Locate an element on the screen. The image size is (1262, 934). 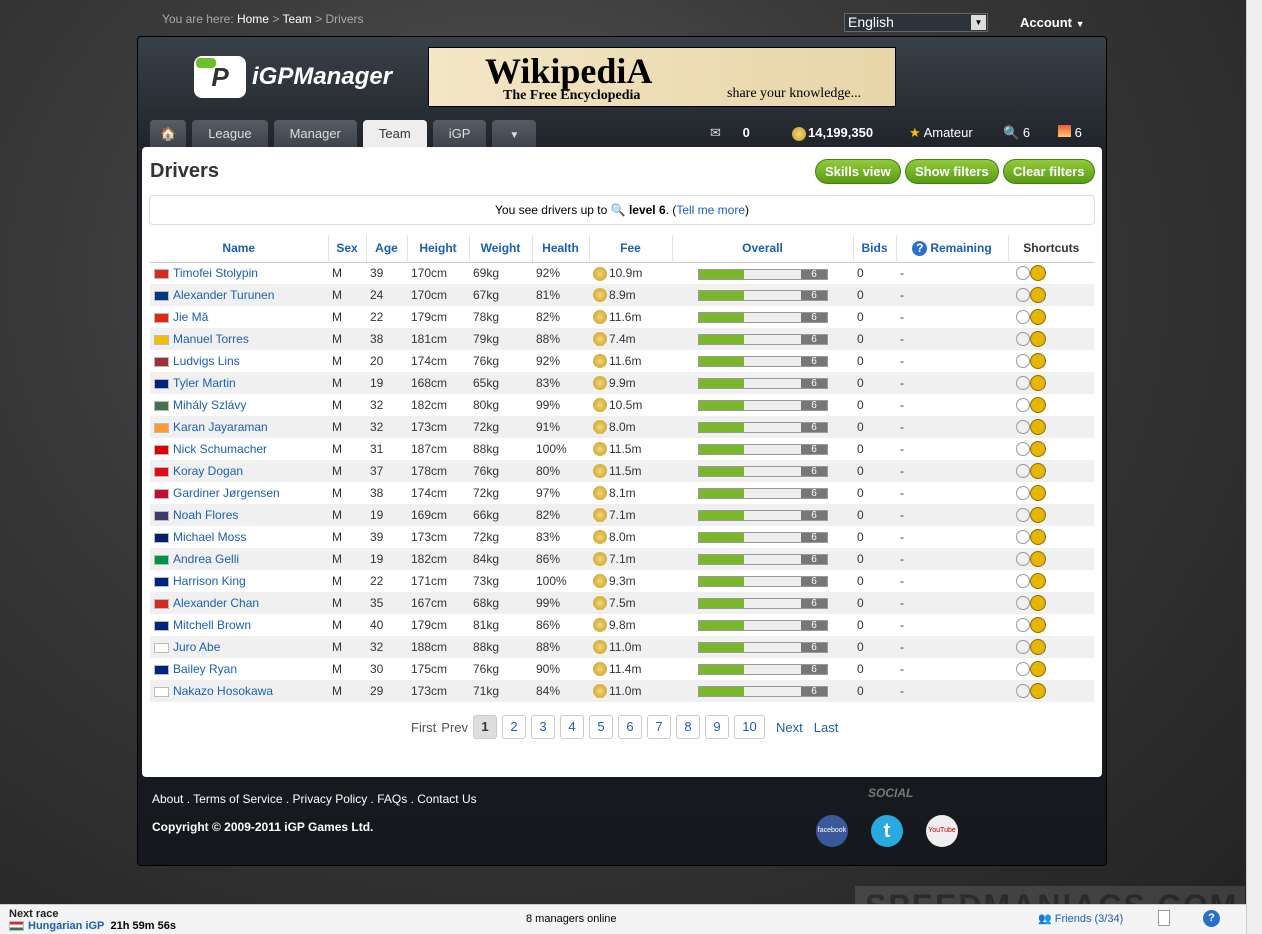
driver-name-link: Andrea Gelli is located at coordinates (206, 559).